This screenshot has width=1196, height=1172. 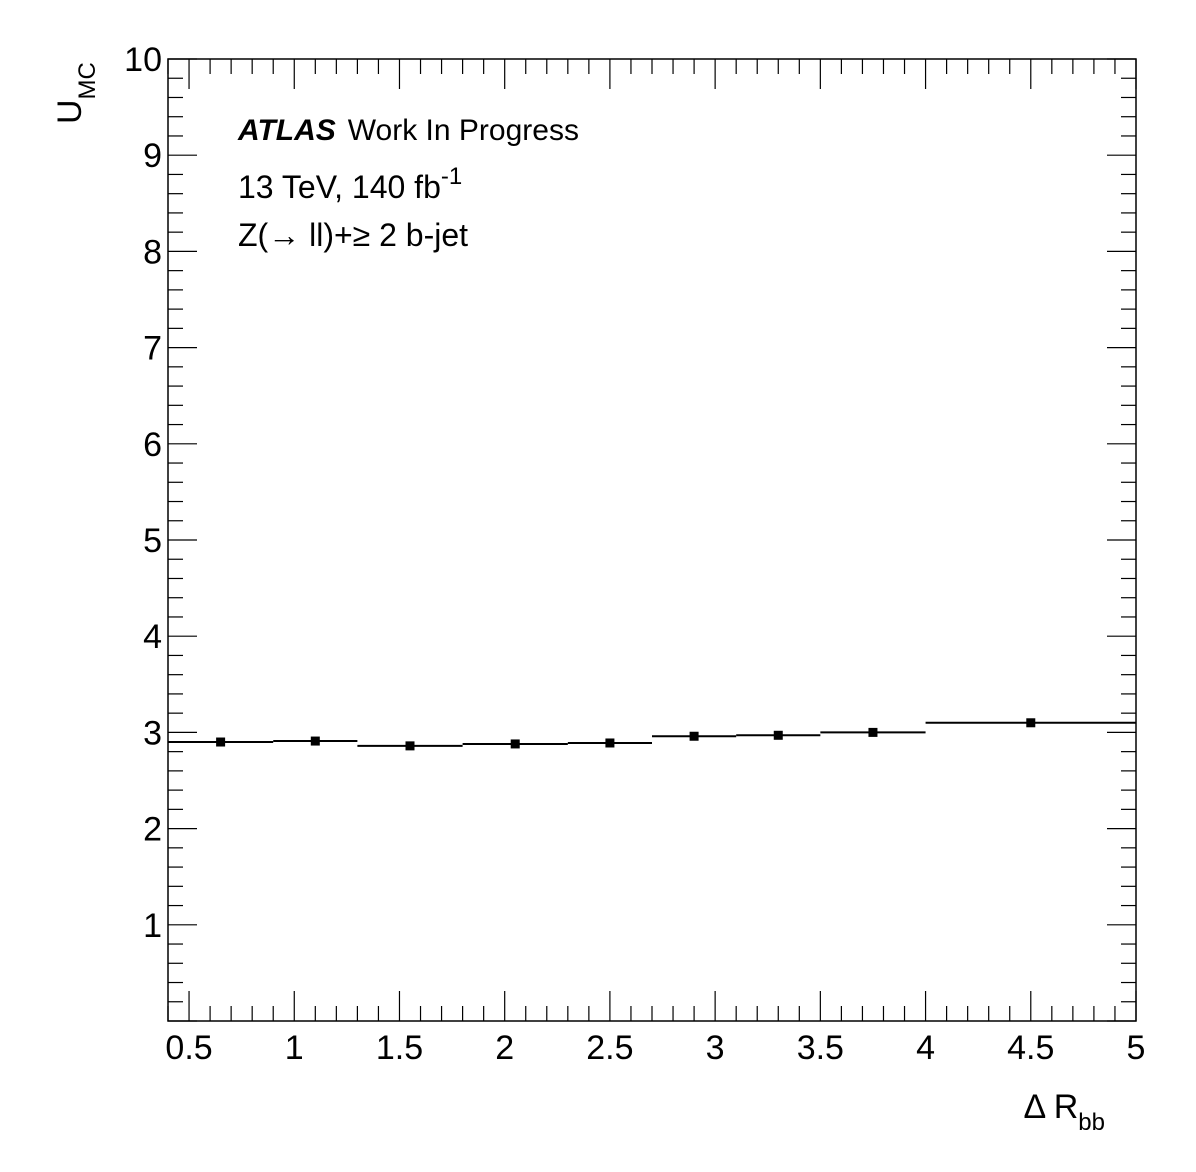 I want to click on x-tick-label: 0.5, so click(x=188, y=1048).